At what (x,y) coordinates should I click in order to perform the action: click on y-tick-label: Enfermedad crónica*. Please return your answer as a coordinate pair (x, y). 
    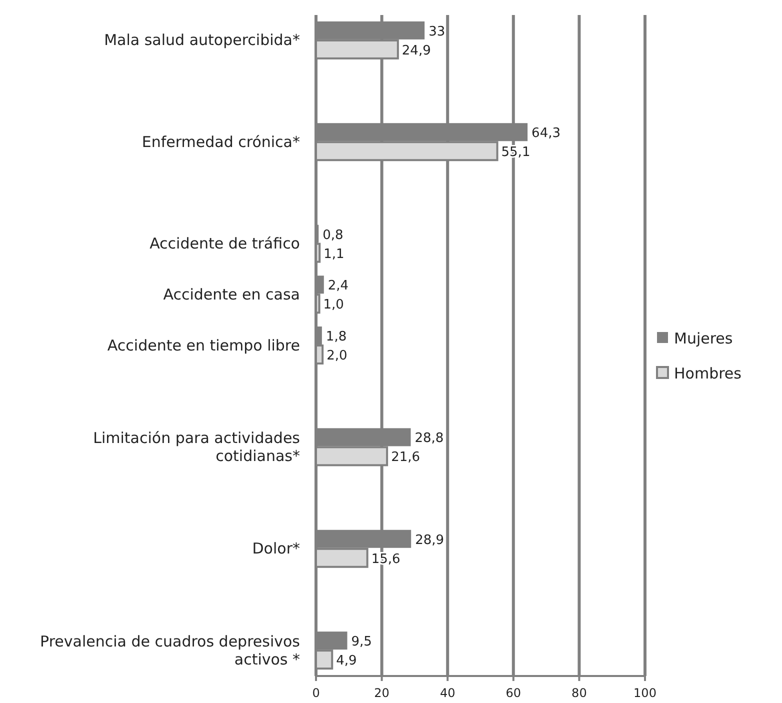
    Looking at the image, I should click on (221, 141).